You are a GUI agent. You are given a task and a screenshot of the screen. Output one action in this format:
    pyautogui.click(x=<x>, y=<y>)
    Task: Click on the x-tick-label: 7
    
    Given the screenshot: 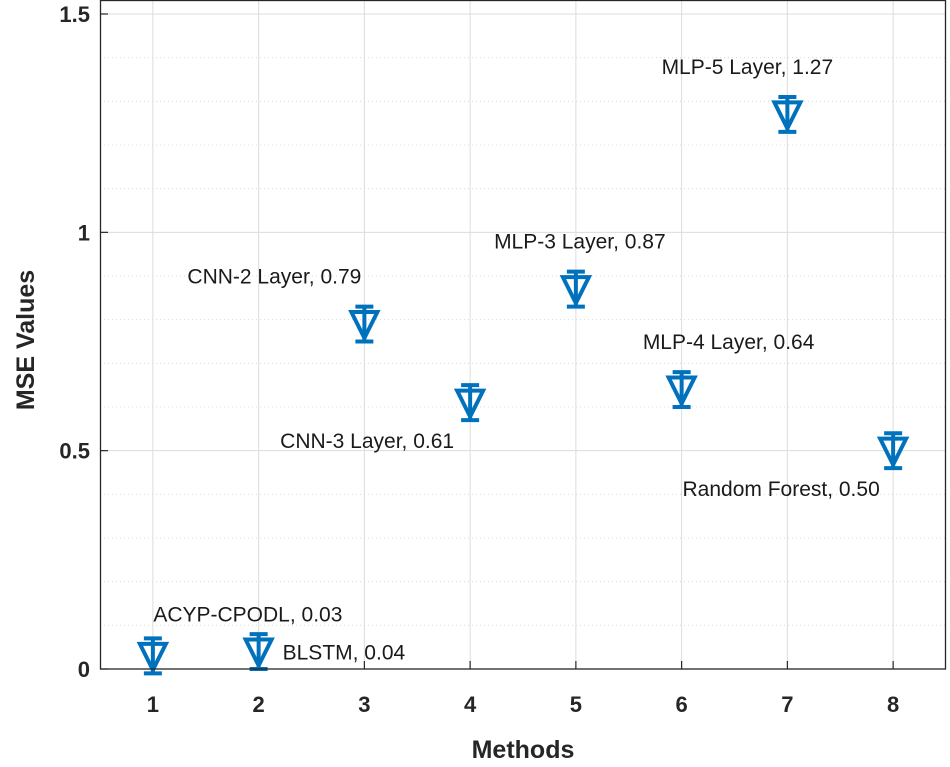 What is the action you would take?
    pyautogui.click(x=787, y=704)
    